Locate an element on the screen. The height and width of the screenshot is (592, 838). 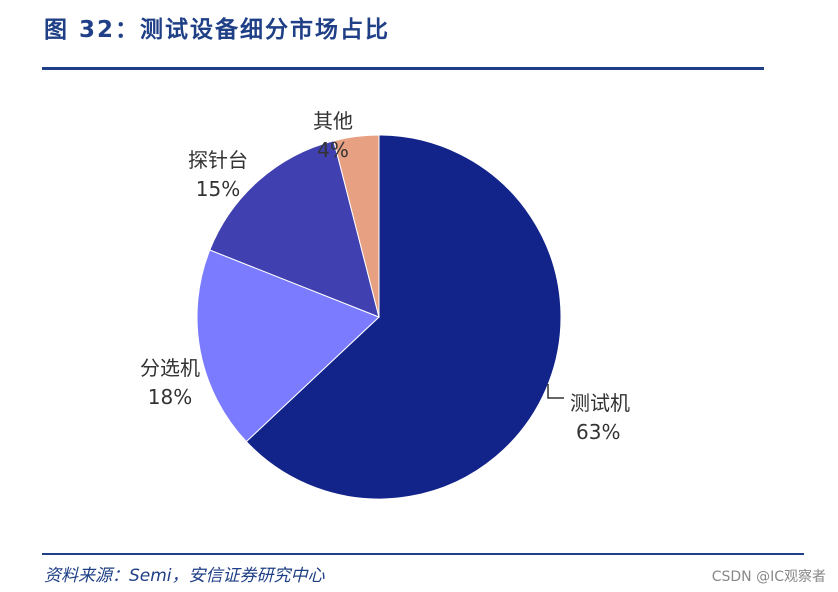
chart-title: 图 32：测试设备细分市场占比 is located at coordinates (217, 30).